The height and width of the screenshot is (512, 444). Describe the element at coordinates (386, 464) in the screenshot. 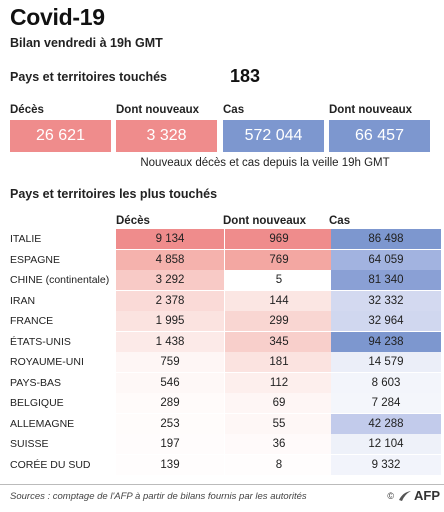

I see `cases-cell: 9 332` at that location.